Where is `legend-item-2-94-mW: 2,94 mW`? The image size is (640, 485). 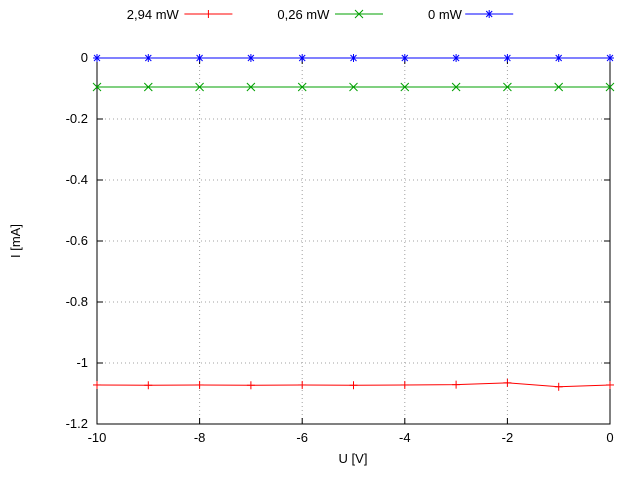
legend-item-2-94-mW: 2,94 mW is located at coordinates (180, 14).